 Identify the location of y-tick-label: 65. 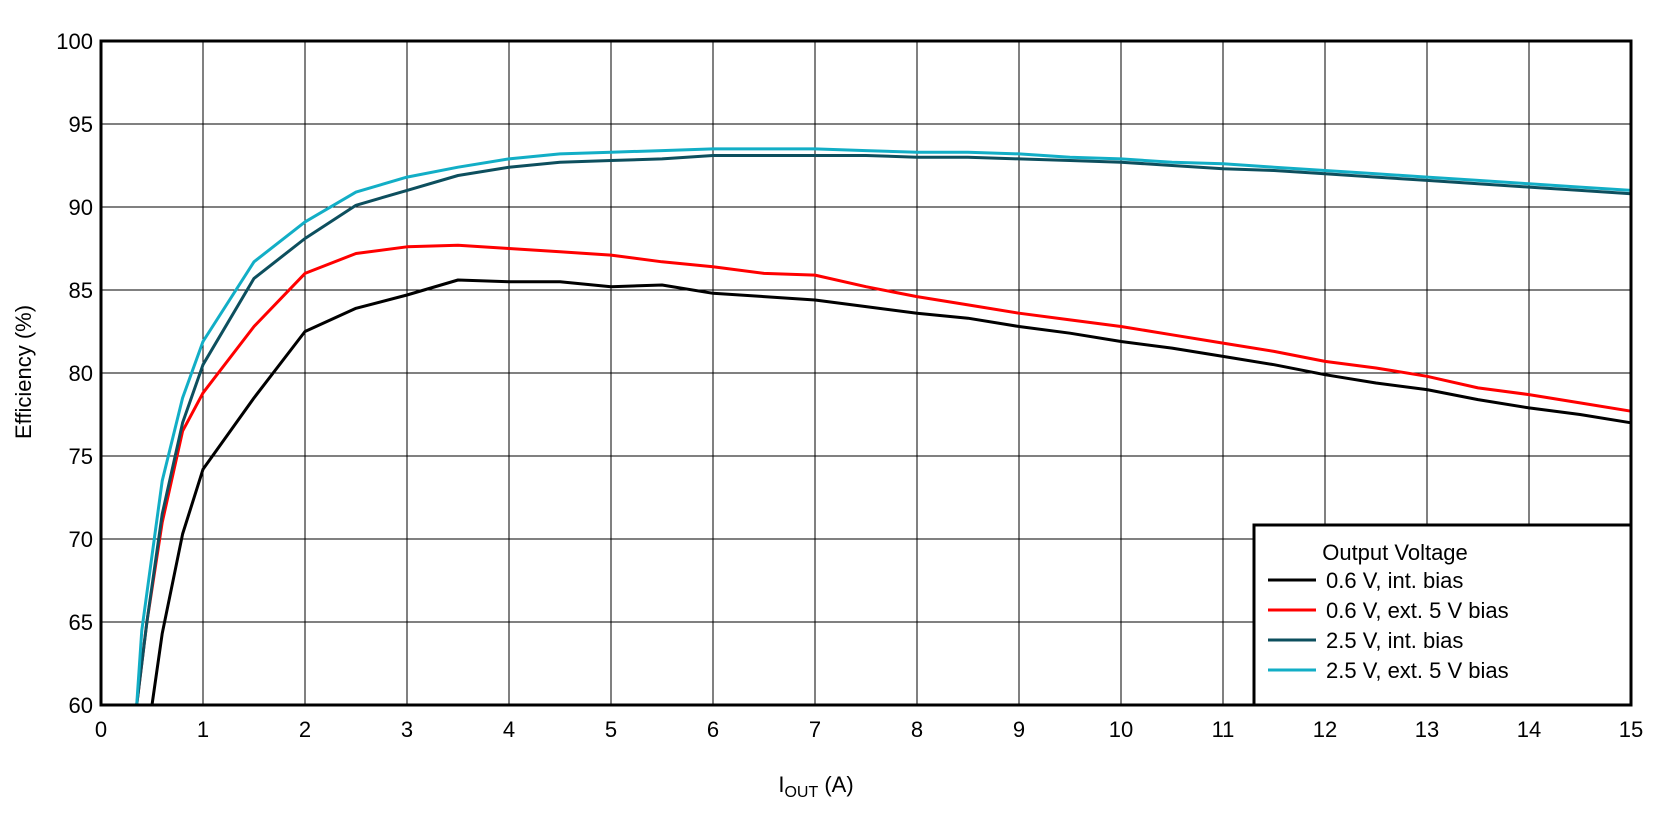
(81, 622).